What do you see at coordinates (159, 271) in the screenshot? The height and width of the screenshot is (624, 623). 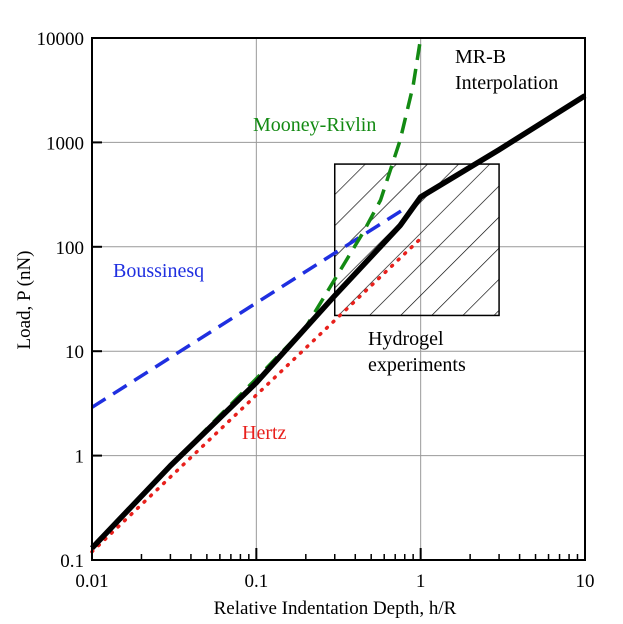 I see `series-label: Boussinesq` at bounding box center [159, 271].